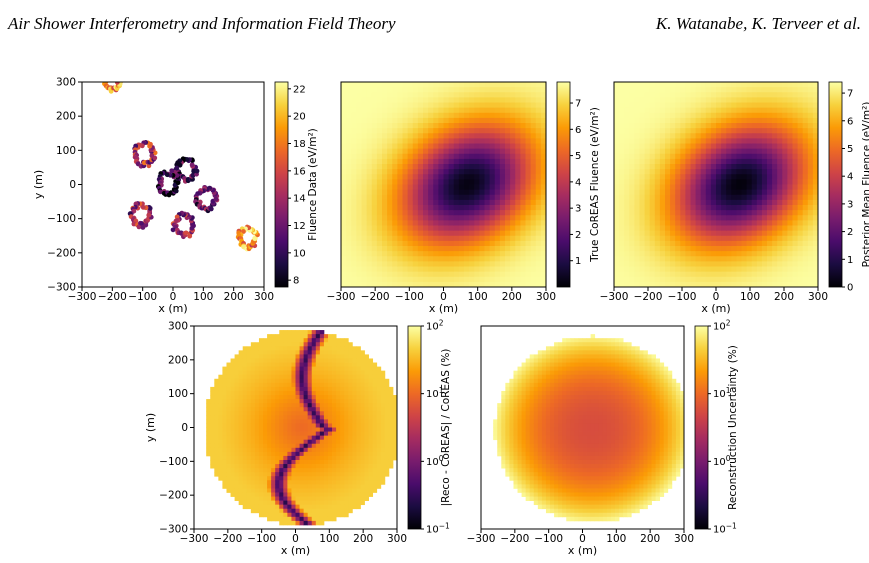 This screenshot has width=869, height=563. Describe the element at coordinates (850, 260) in the screenshot. I see `colorbar-tick-label: 1` at that location.